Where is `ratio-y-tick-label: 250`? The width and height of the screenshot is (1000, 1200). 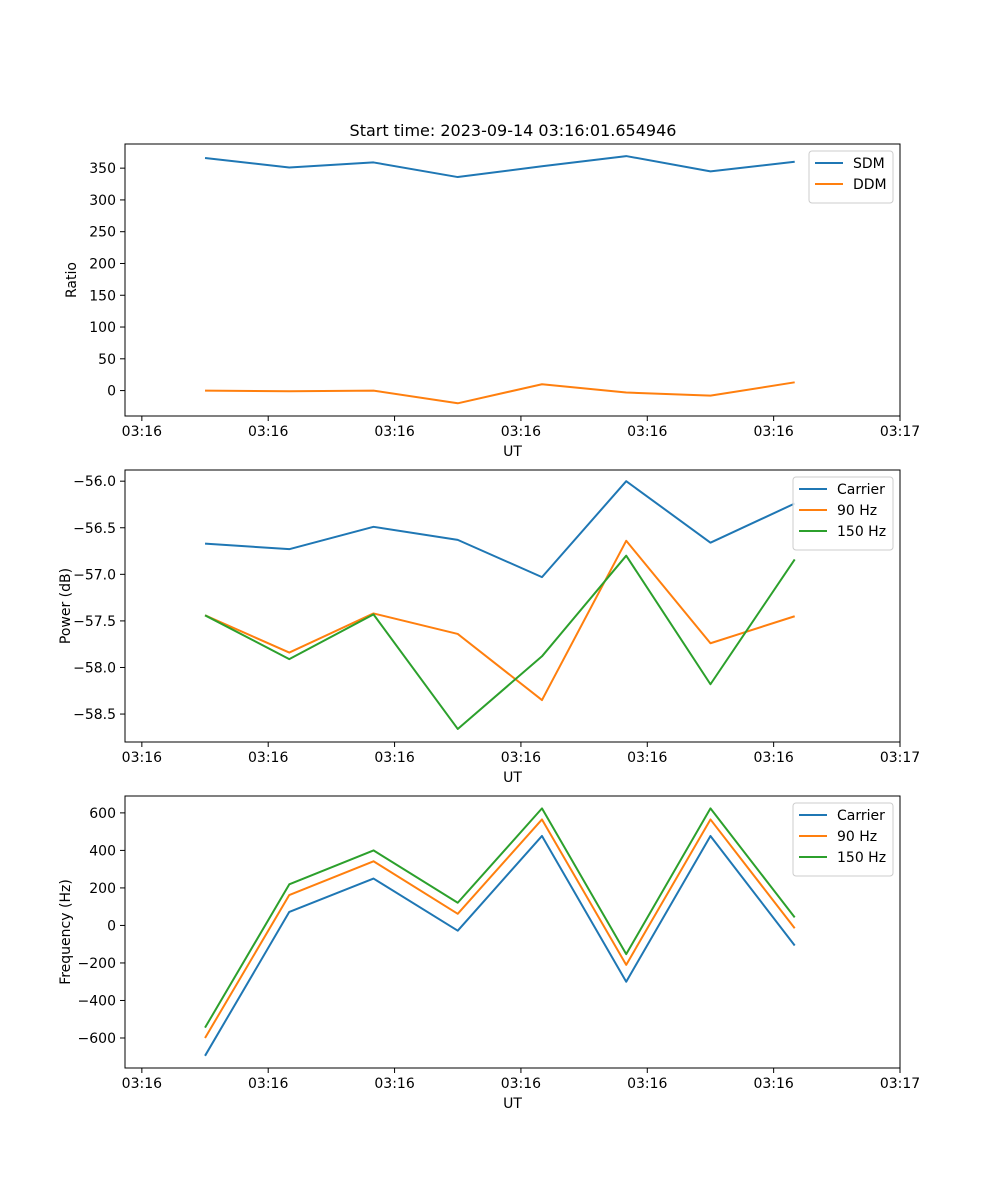
ratio-y-tick-label: 250 is located at coordinates (102, 233).